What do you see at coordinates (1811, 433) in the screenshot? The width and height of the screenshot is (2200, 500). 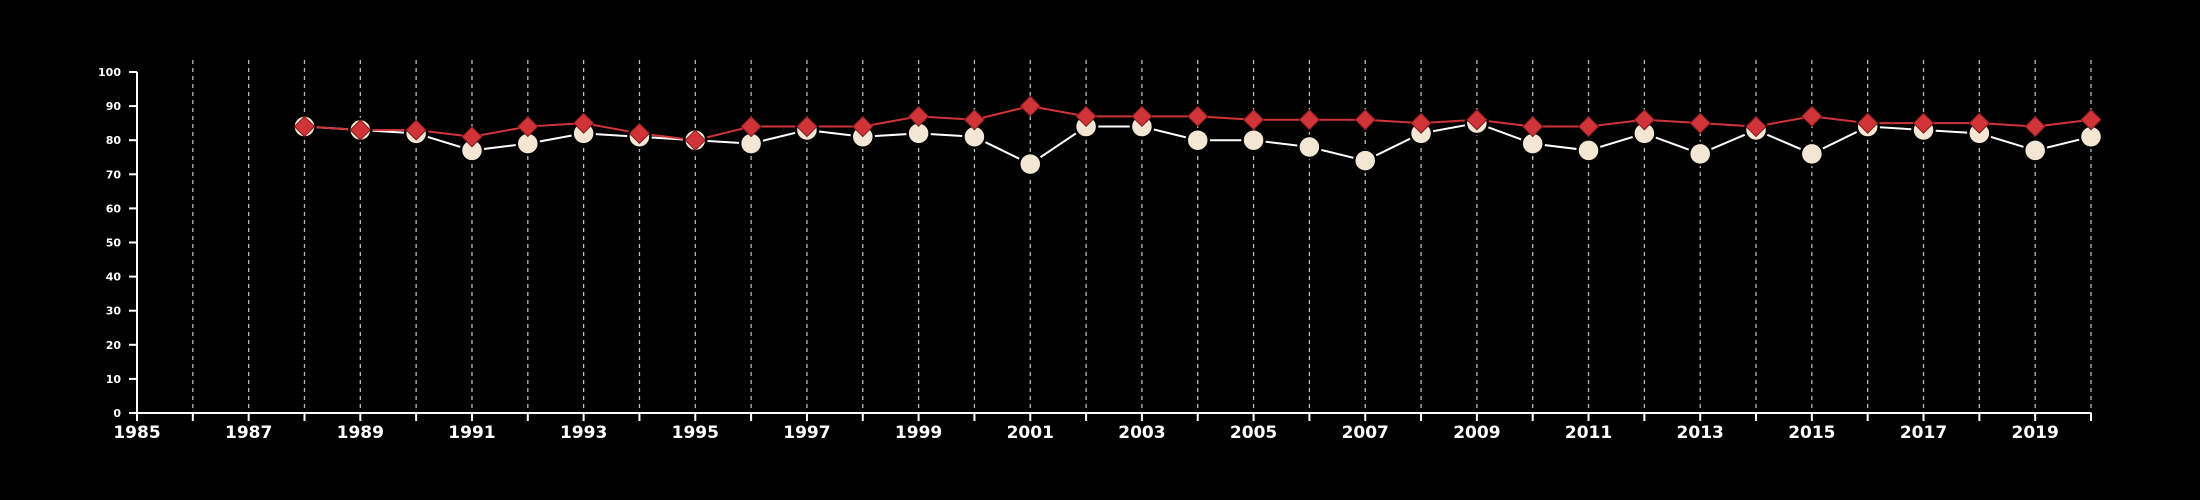 I see `x-tick-label: 2015` at bounding box center [1811, 433].